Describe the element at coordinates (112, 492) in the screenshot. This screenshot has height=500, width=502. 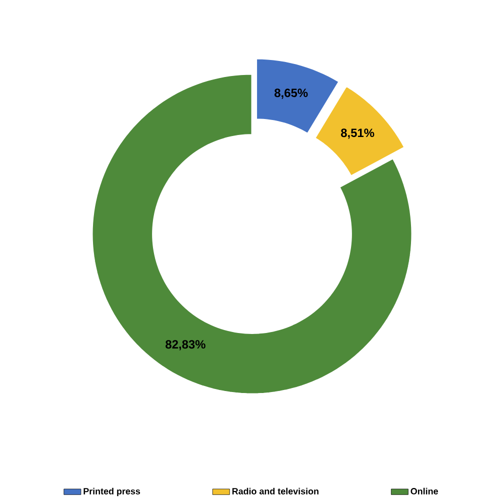
I see `legend-label: Printed press` at that location.